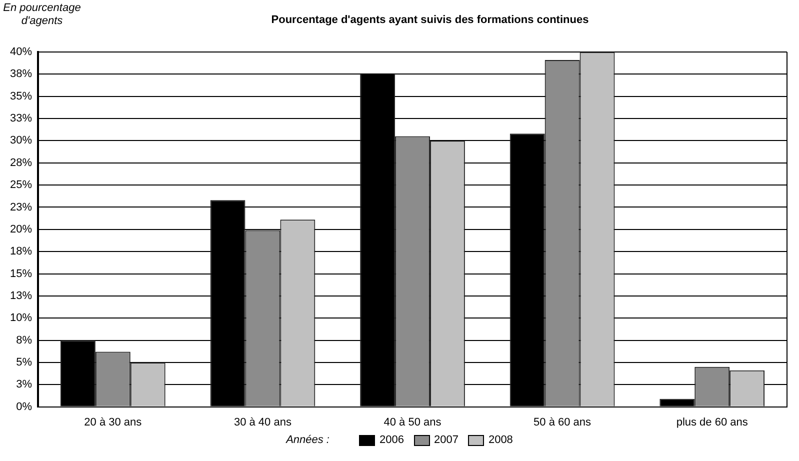 This screenshot has width=799, height=461. What do you see at coordinates (21, 318) in the screenshot?
I see `text: 10%` at bounding box center [21, 318].